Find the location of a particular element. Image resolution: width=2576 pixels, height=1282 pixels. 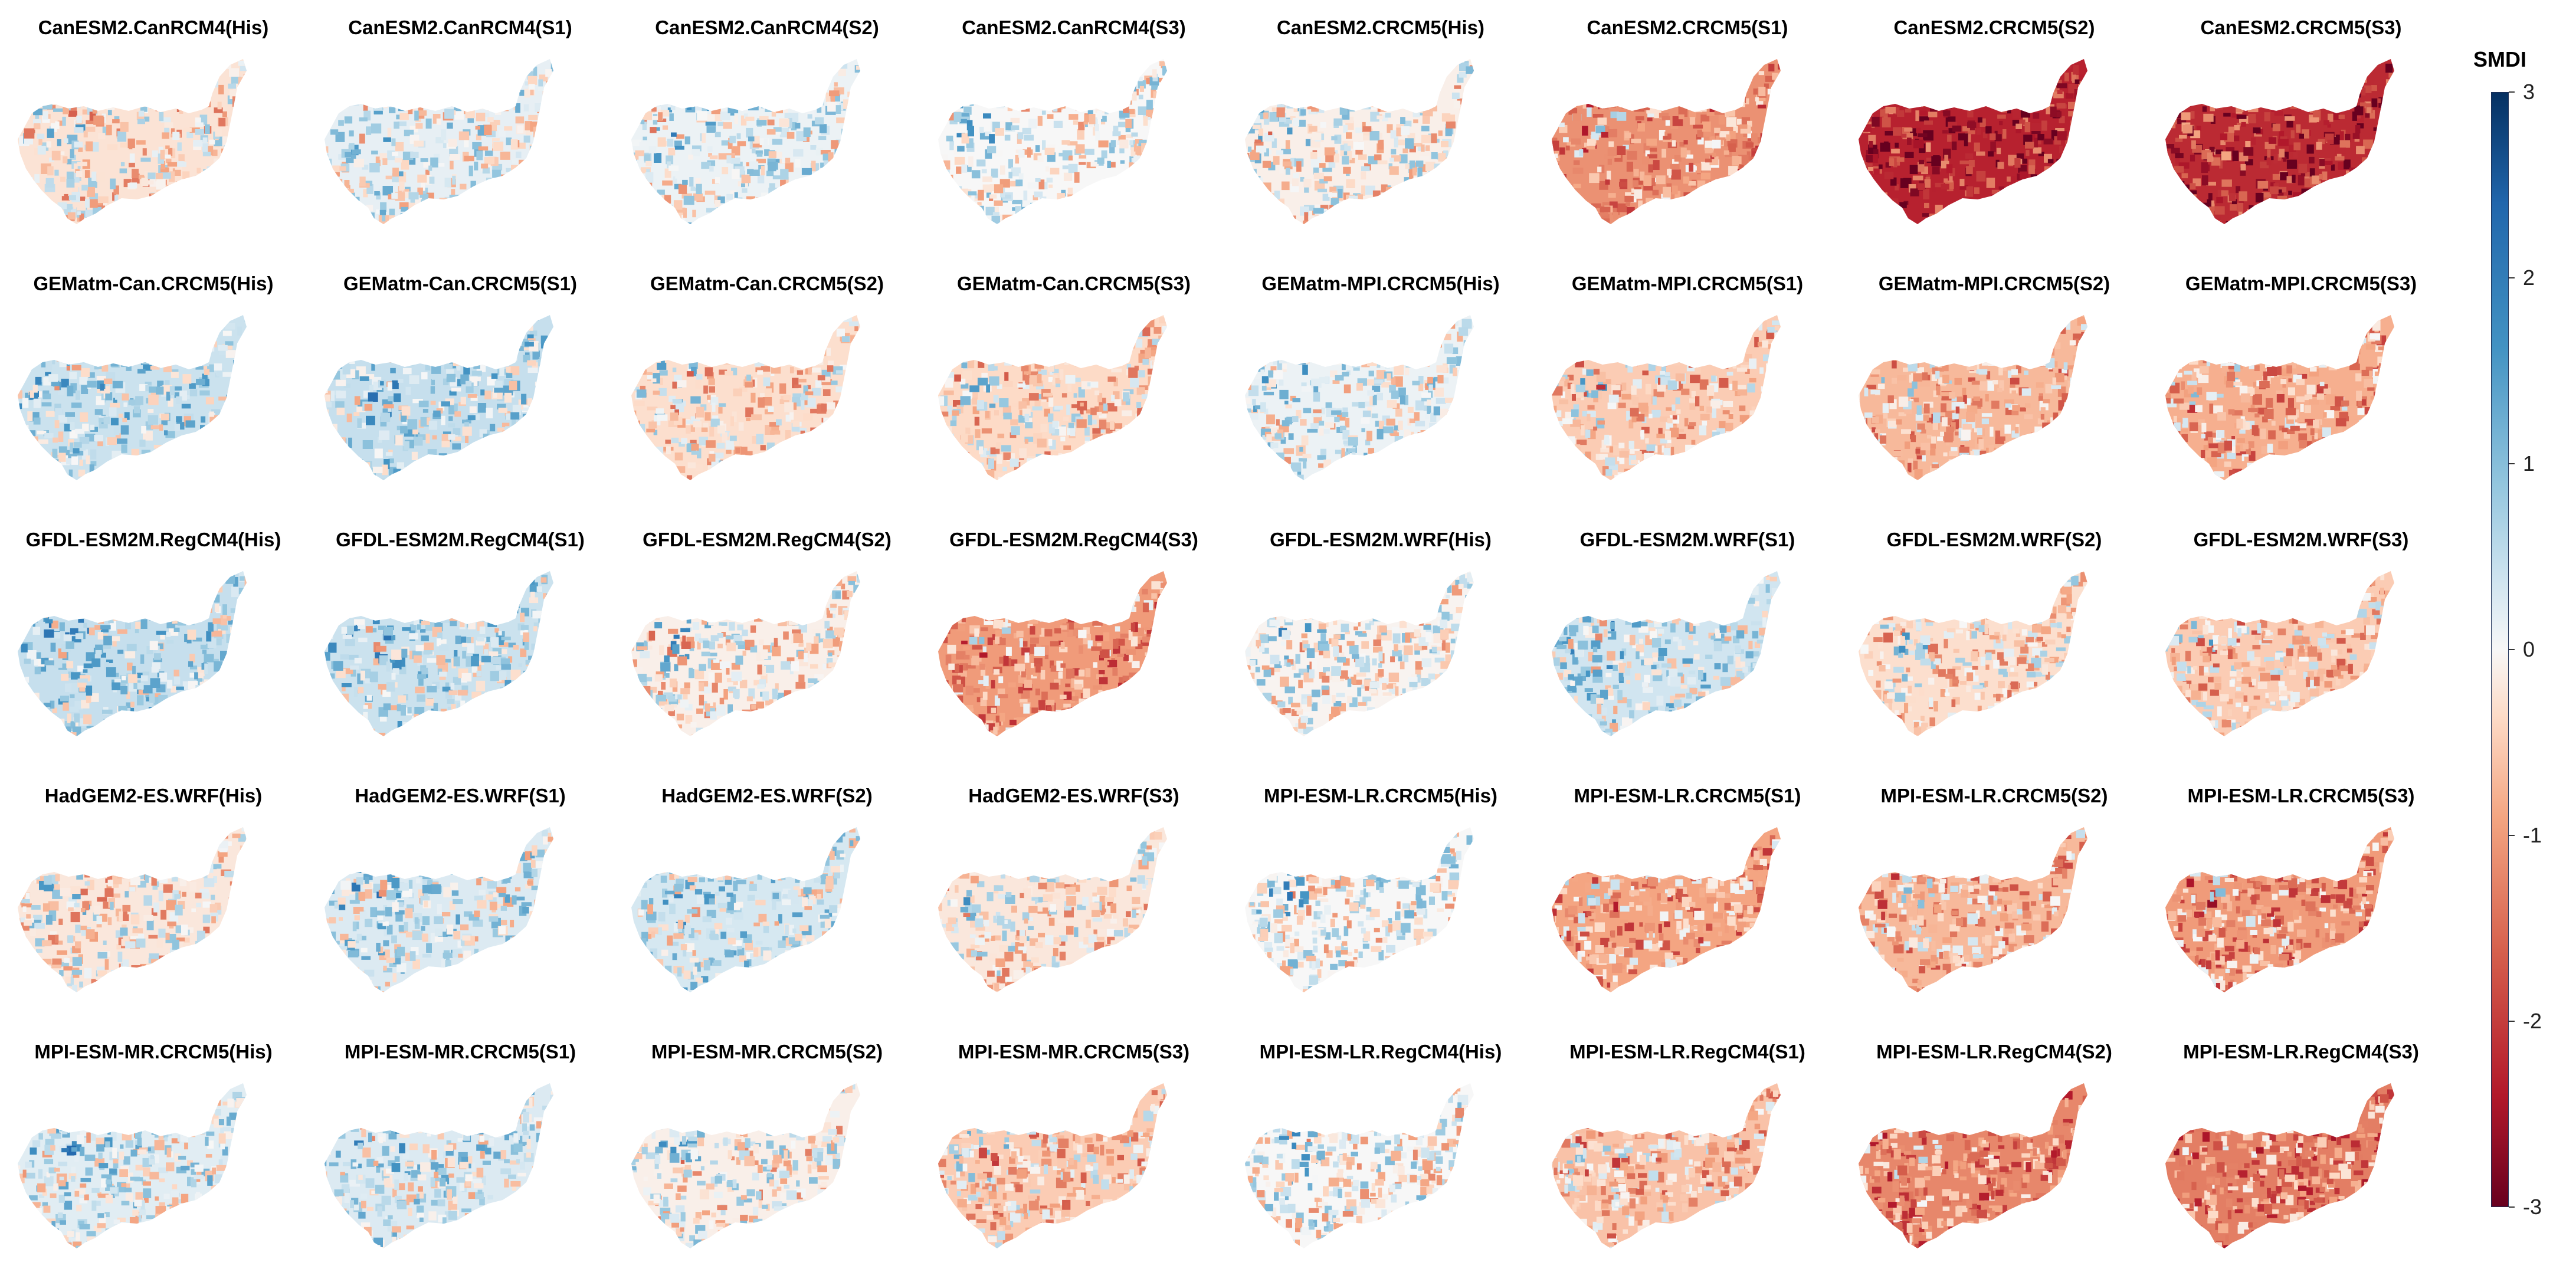

map-panel: CanESM2.CanRCM4(S3) is located at coordinates (1073, 128).